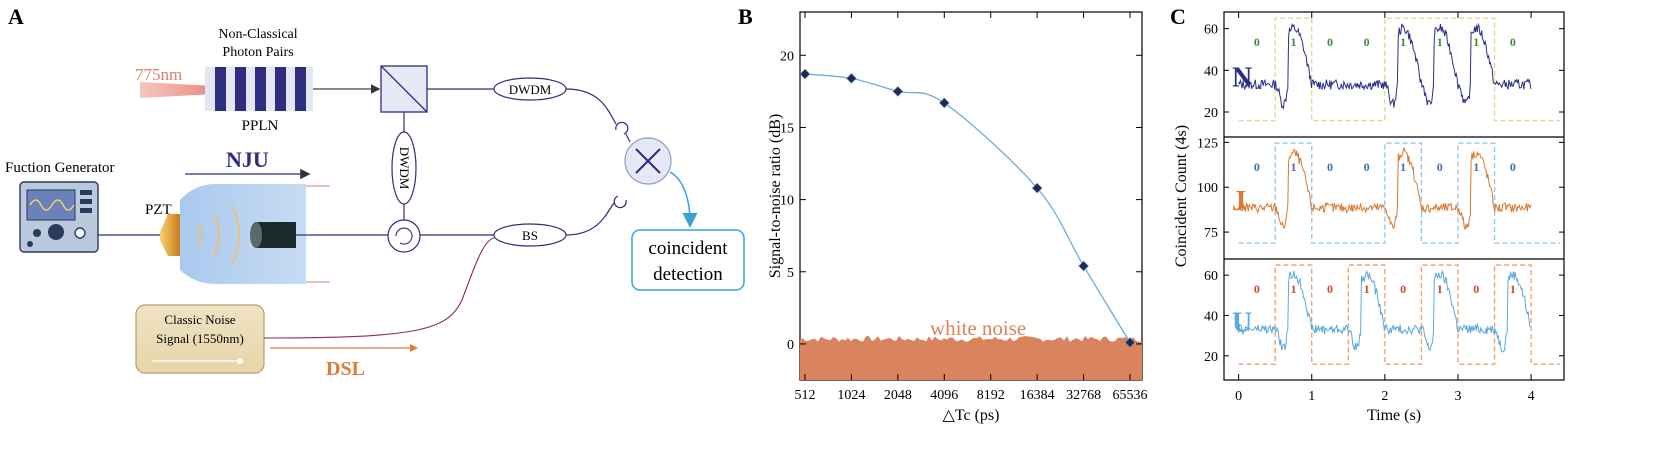 The image size is (1670, 458). I want to click on x-tick-label: 16384, so click(1037, 395).